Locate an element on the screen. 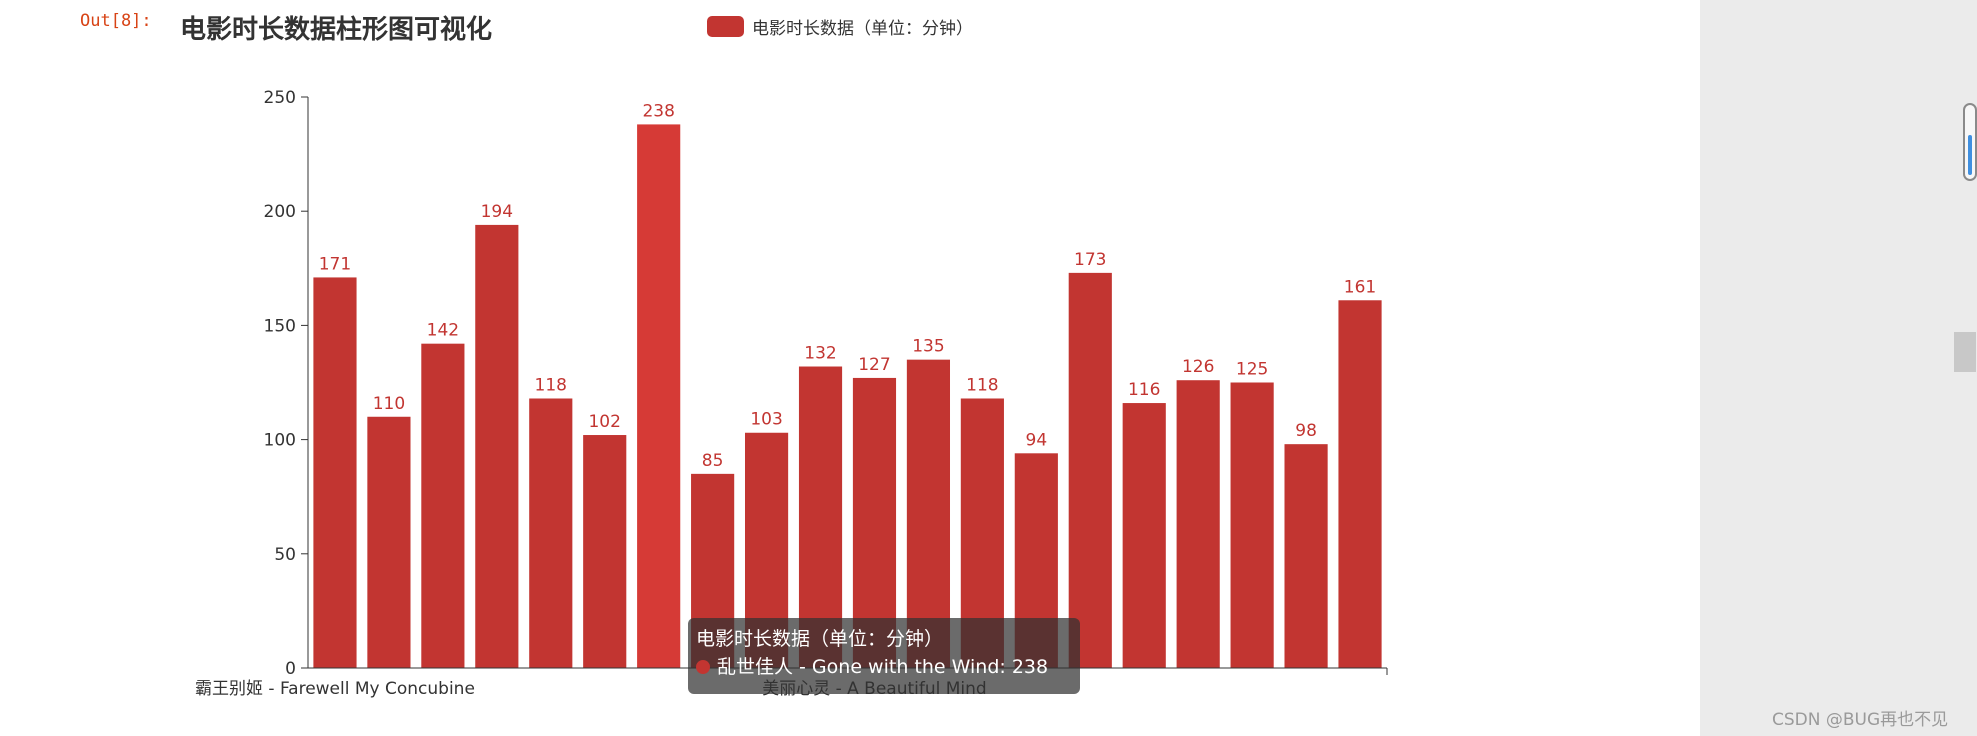  mini-scroll-fill is located at coordinates (1970, 155).